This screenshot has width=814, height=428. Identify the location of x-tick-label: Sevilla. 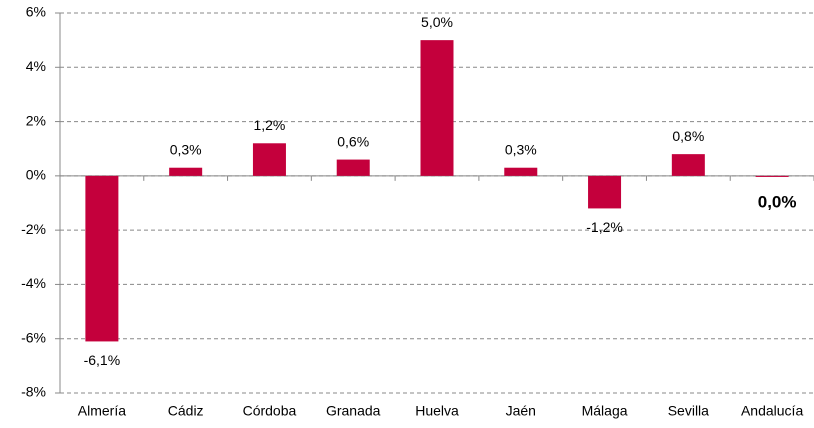
(688, 411).